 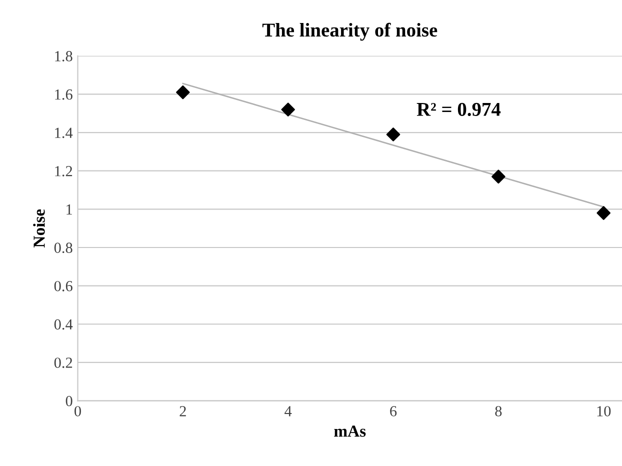 What do you see at coordinates (350, 31) in the screenshot?
I see `chart-title: The linearity of noise` at bounding box center [350, 31].